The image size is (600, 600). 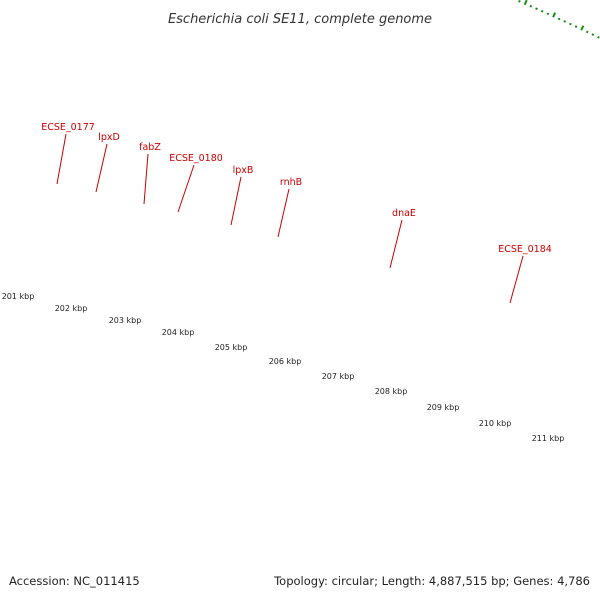 I want to click on gene-label-ecse-0180: ECSE_0180, so click(x=196, y=158).